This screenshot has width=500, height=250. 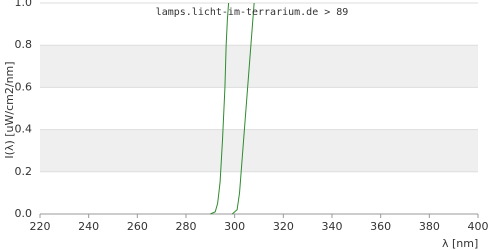 I want to click on x-tick-label: 360, so click(x=380, y=226).